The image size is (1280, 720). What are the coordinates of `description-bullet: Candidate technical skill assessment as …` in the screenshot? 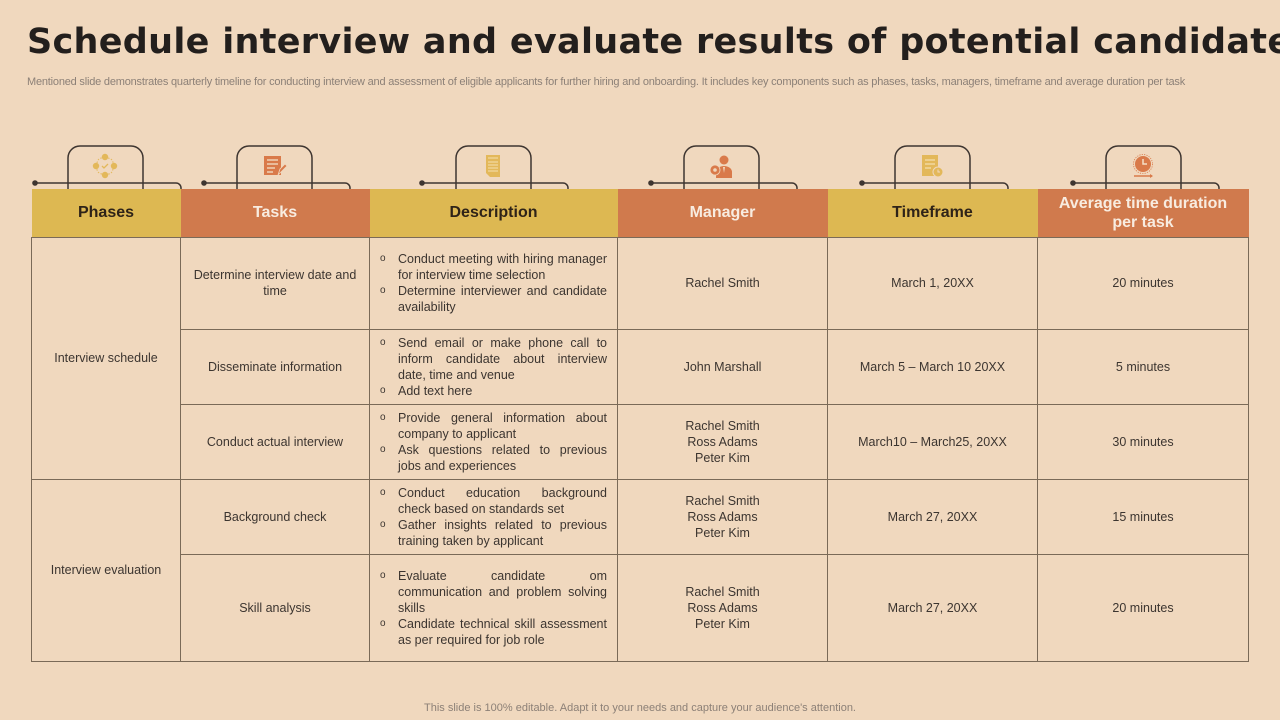 It's located at (493, 632).